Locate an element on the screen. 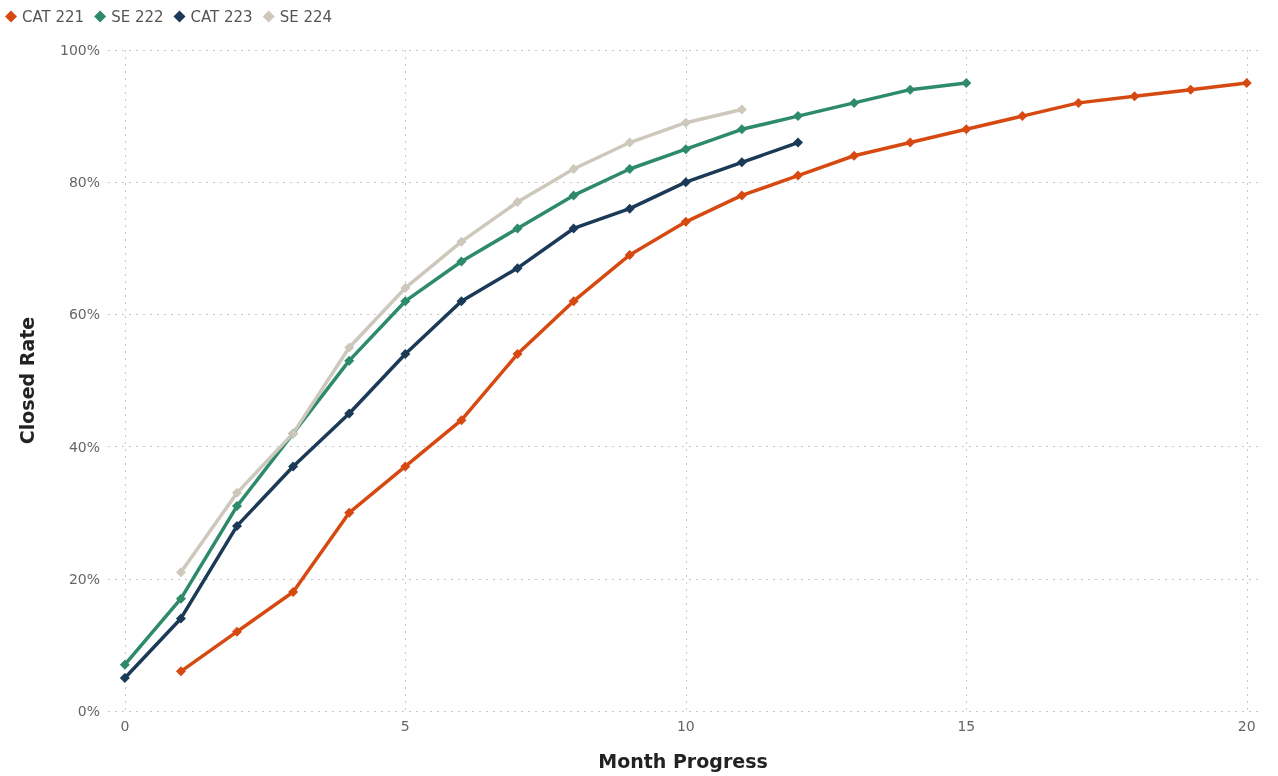 The image size is (1278, 776). legend-label: SE 222 is located at coordinates (137, 16).